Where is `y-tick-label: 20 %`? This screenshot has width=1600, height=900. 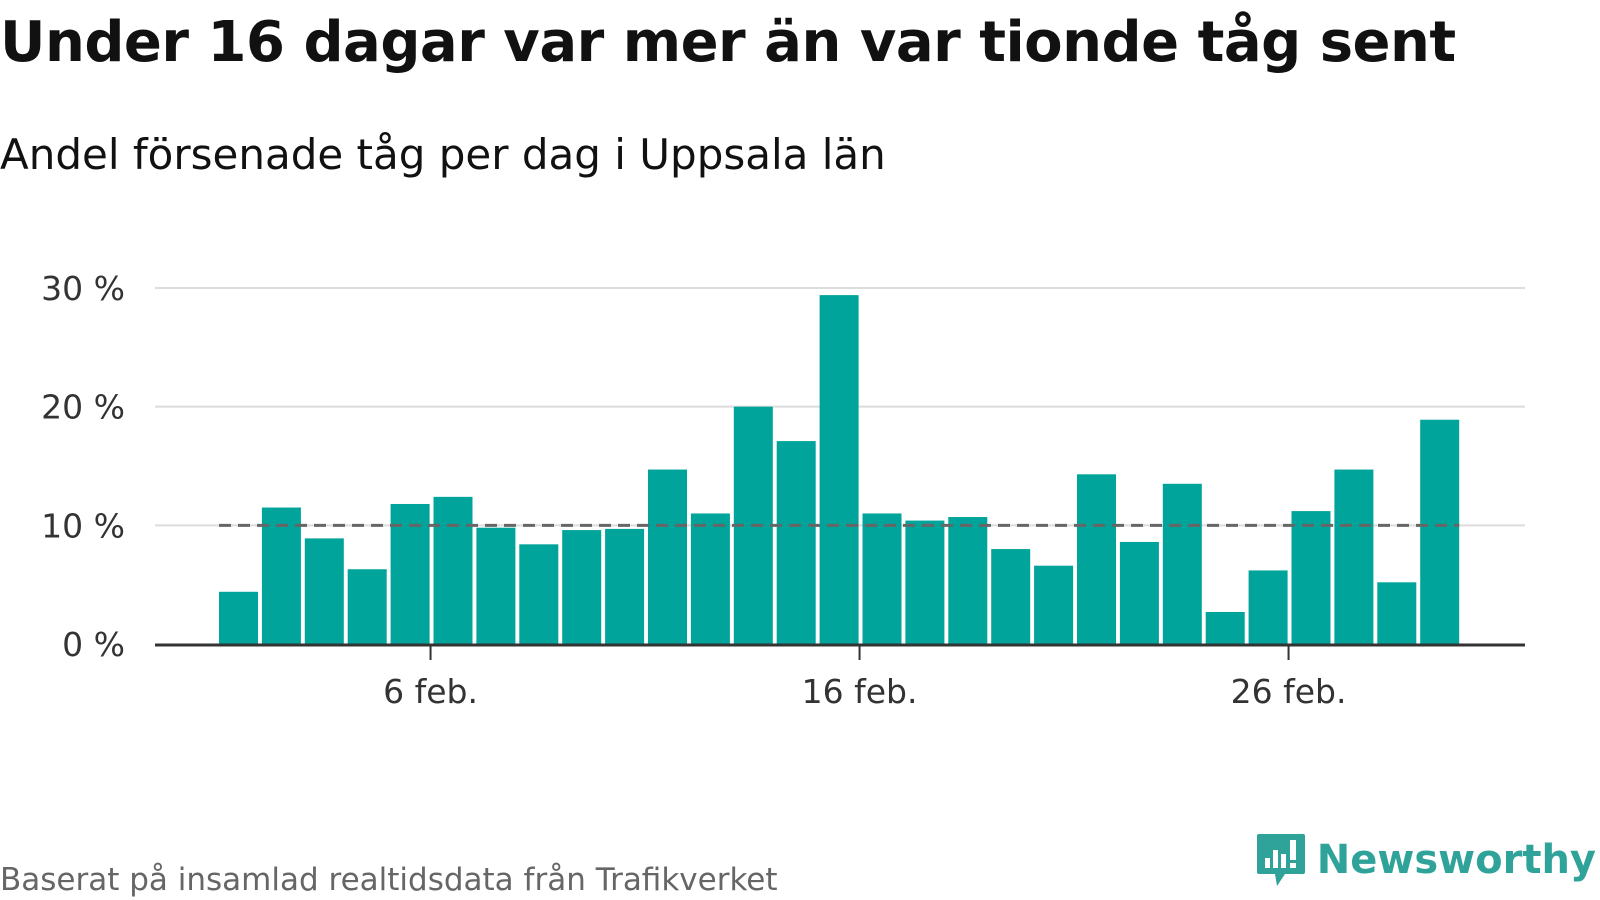
y-tick-label: 20 % is located at coordinates (83, 407).